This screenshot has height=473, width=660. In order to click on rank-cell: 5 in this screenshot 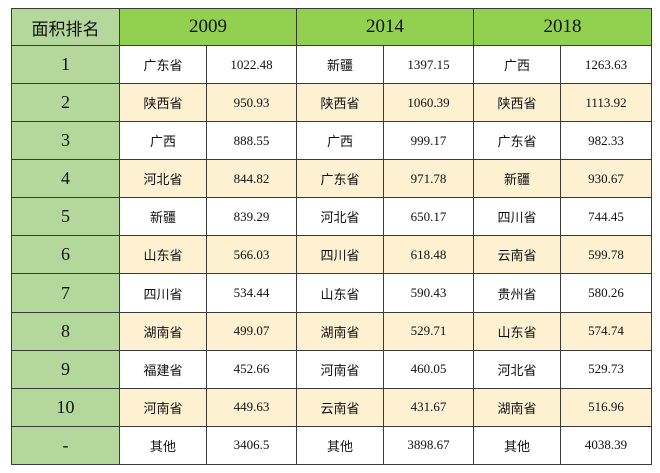, I will do `click(65, 217)`.